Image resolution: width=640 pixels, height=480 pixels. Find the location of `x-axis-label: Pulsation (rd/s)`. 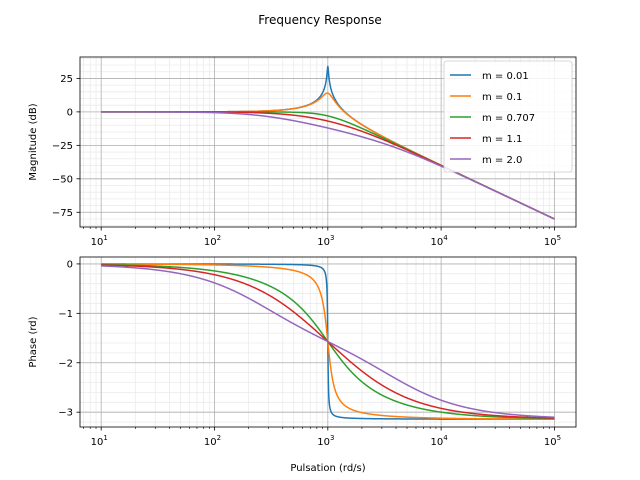

x-axis-label: Pulsation (rd/s) is located at coordinates (327, 468).